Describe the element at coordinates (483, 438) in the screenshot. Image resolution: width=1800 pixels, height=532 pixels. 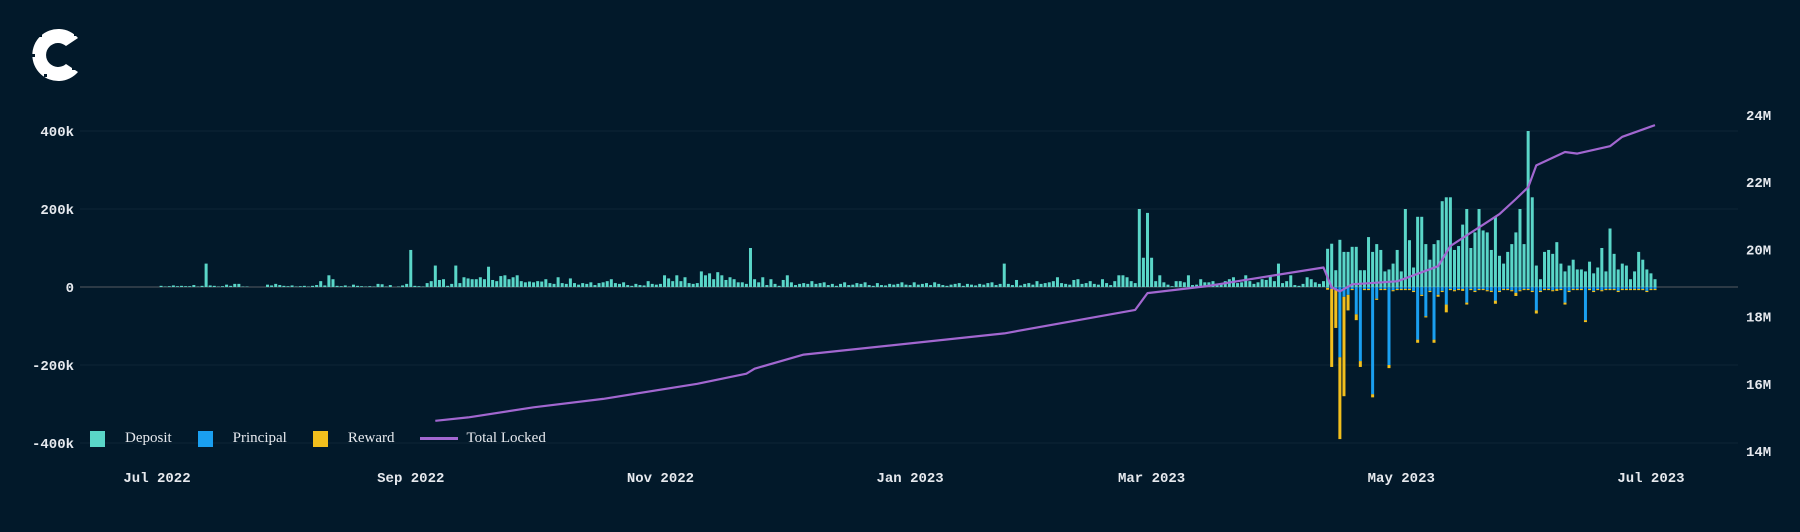
I see `legend-item-total-locked: Total Locked` at that location.